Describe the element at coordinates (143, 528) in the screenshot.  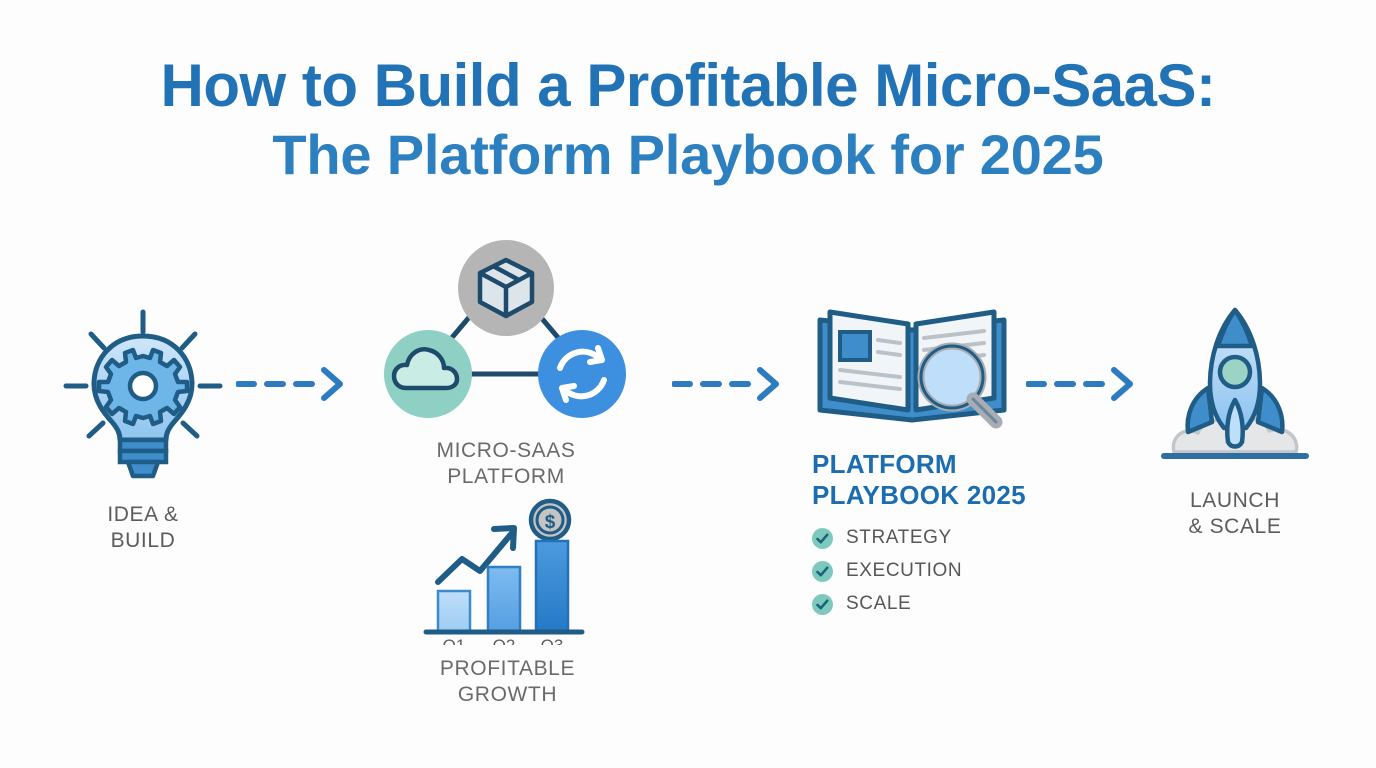
I see `stage-idea-build-label: IDEA & BUILD` at that location.